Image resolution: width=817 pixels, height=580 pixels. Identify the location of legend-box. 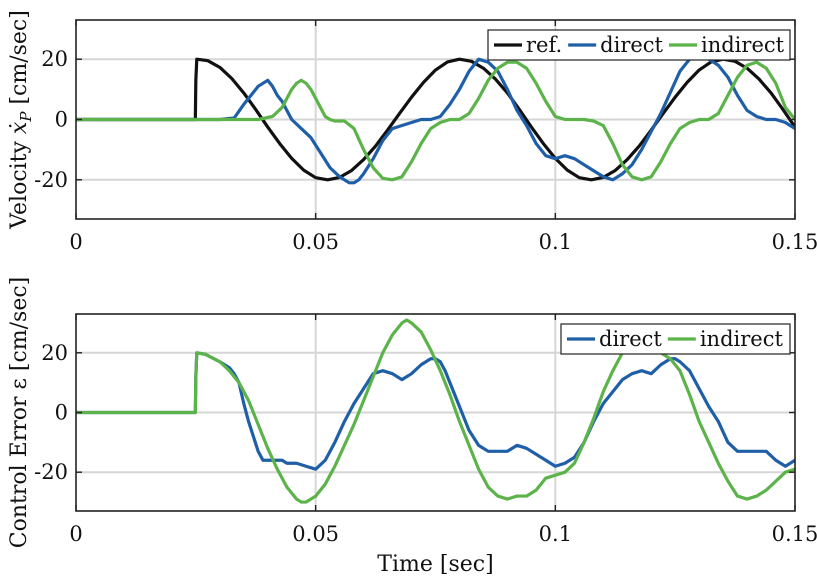
(639, 45).